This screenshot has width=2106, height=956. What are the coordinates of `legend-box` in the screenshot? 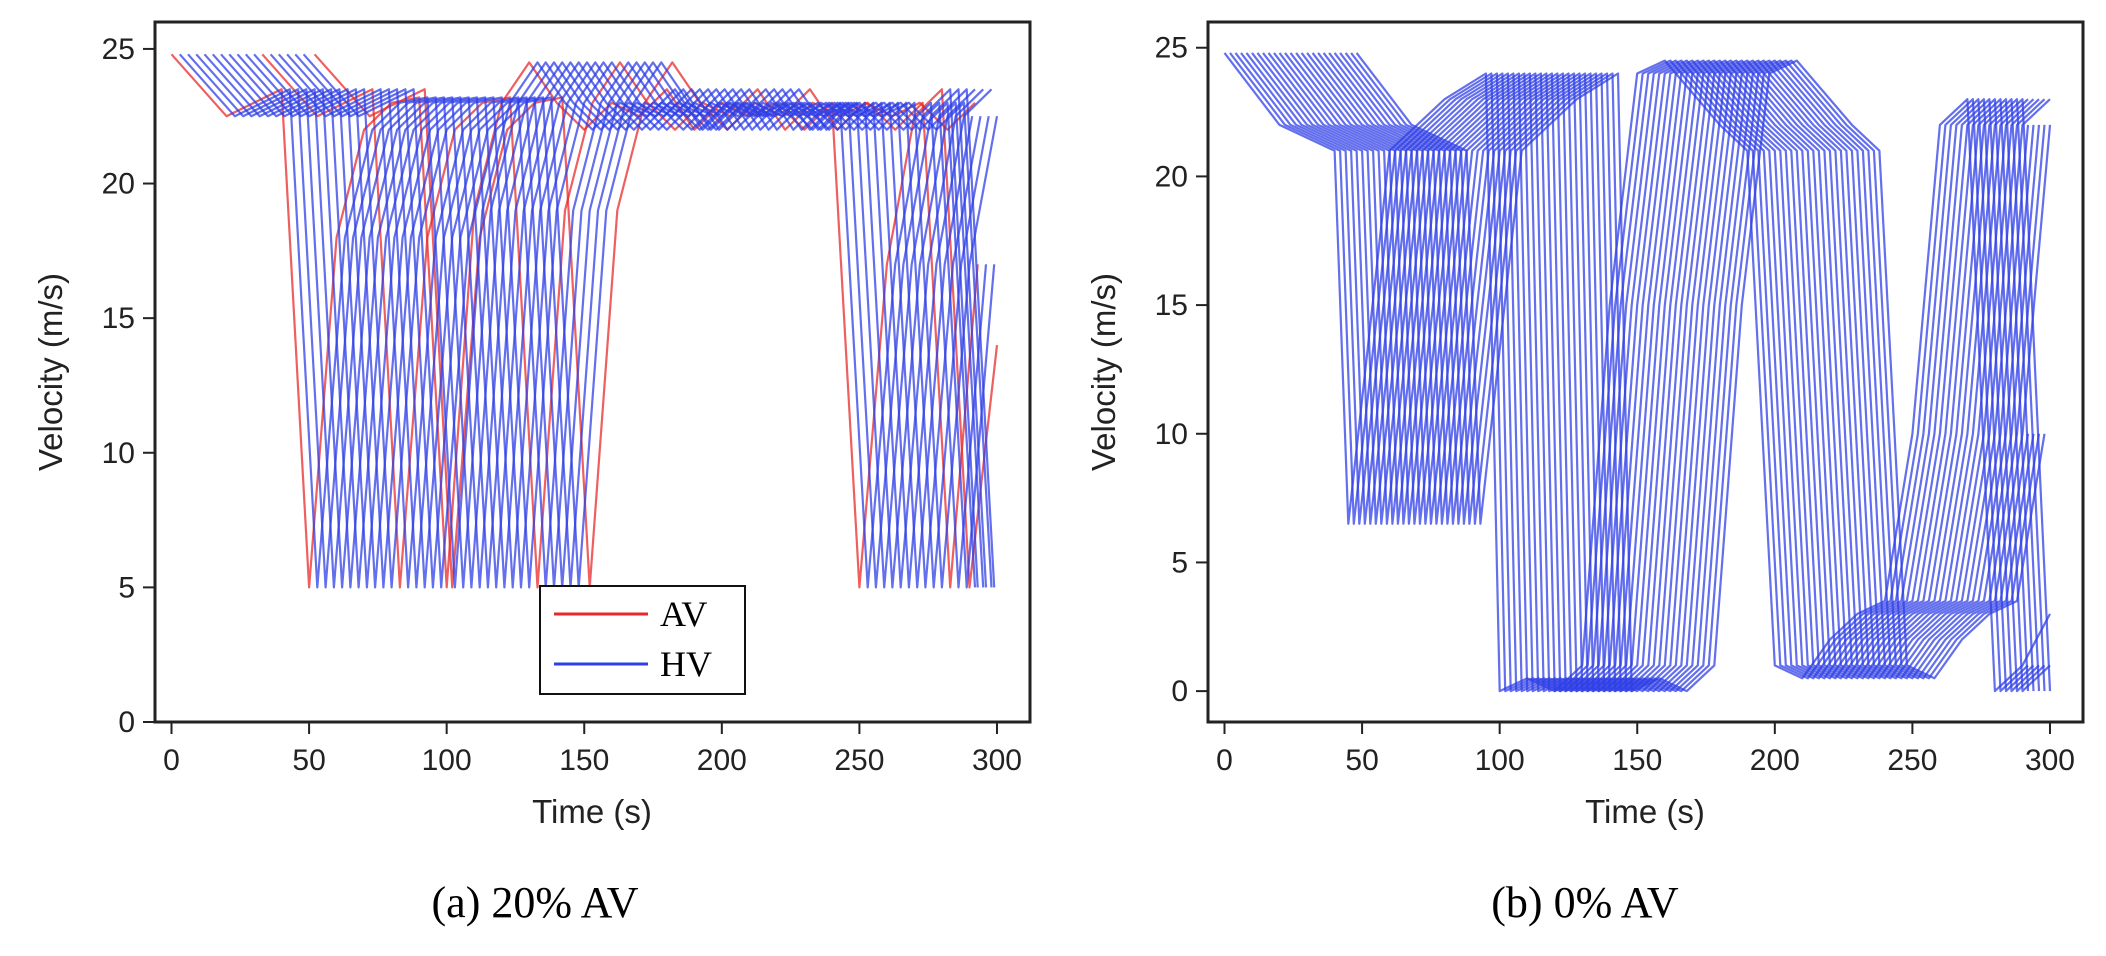 It's located at (642, 640).